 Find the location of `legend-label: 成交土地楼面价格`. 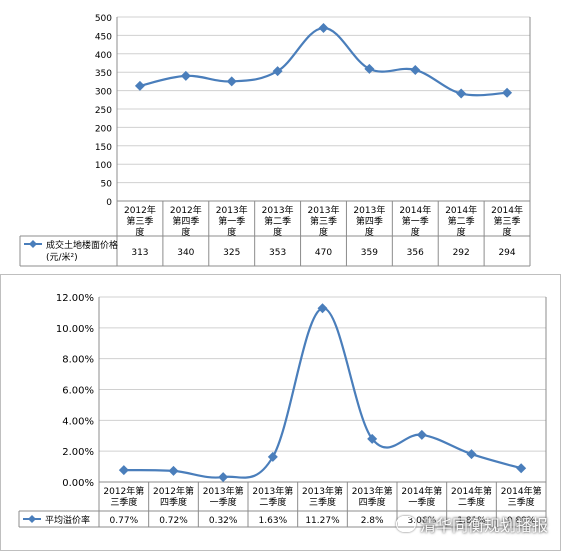

legend-label: 成交土地楼面价格 is located at coordinates (82, 245).